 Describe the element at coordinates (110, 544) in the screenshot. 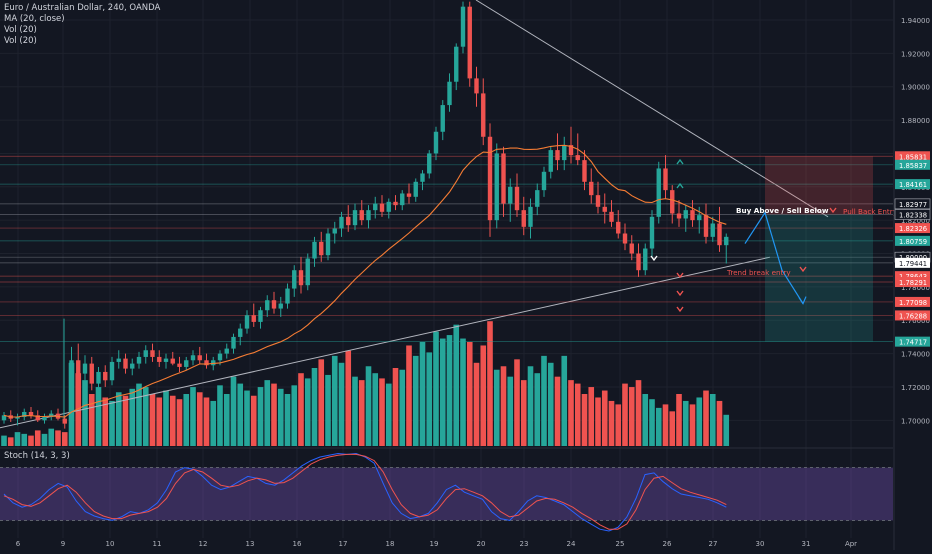

I see `time-tick-label: 10` at that location.